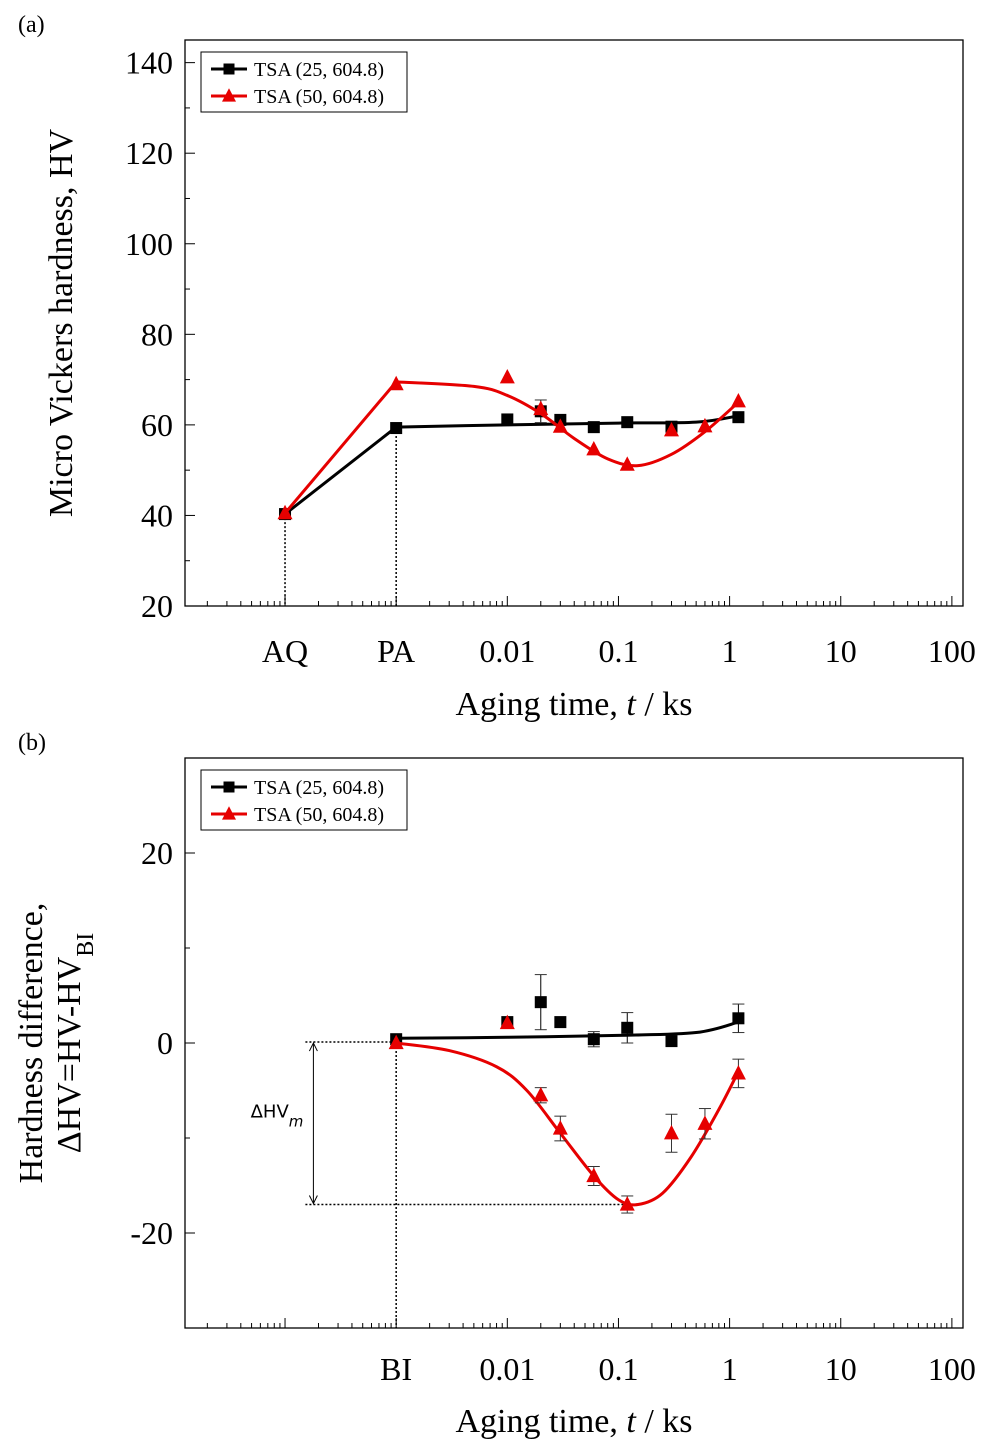 This screenshot has height=1445, width=994. I want to click on y-tick-label: 100, so click(149, 244).